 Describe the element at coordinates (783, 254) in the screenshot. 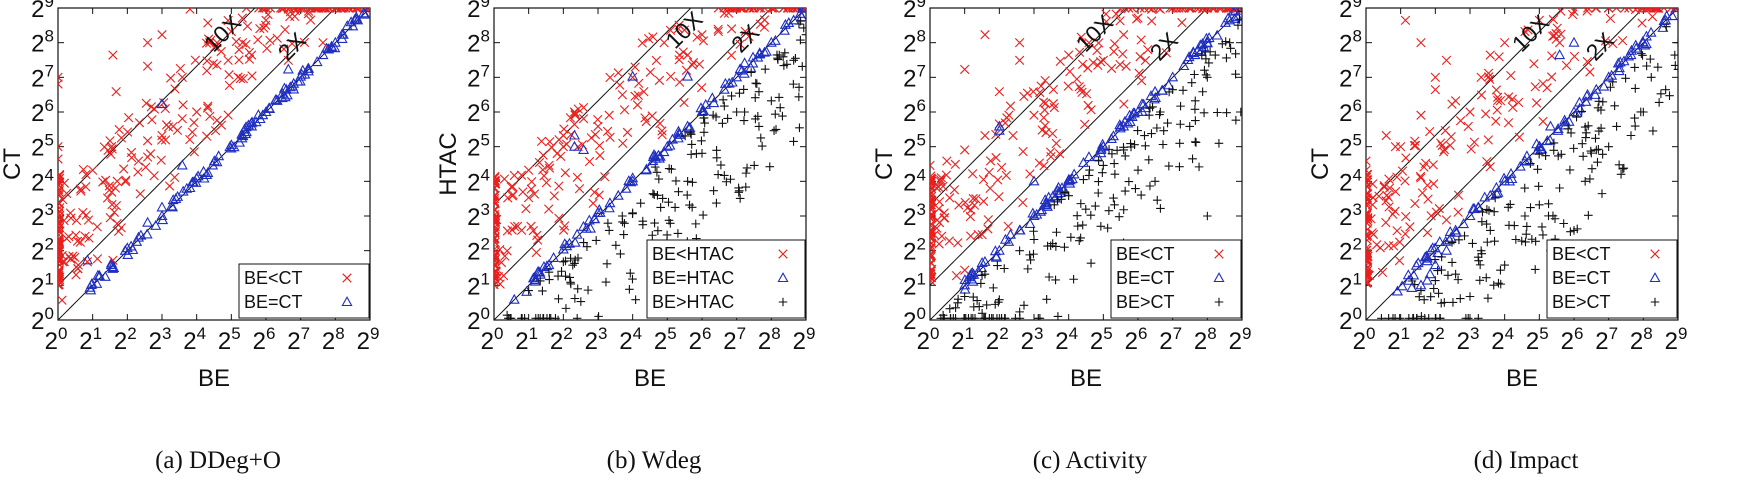

I see `legend-marker-less` at that location.